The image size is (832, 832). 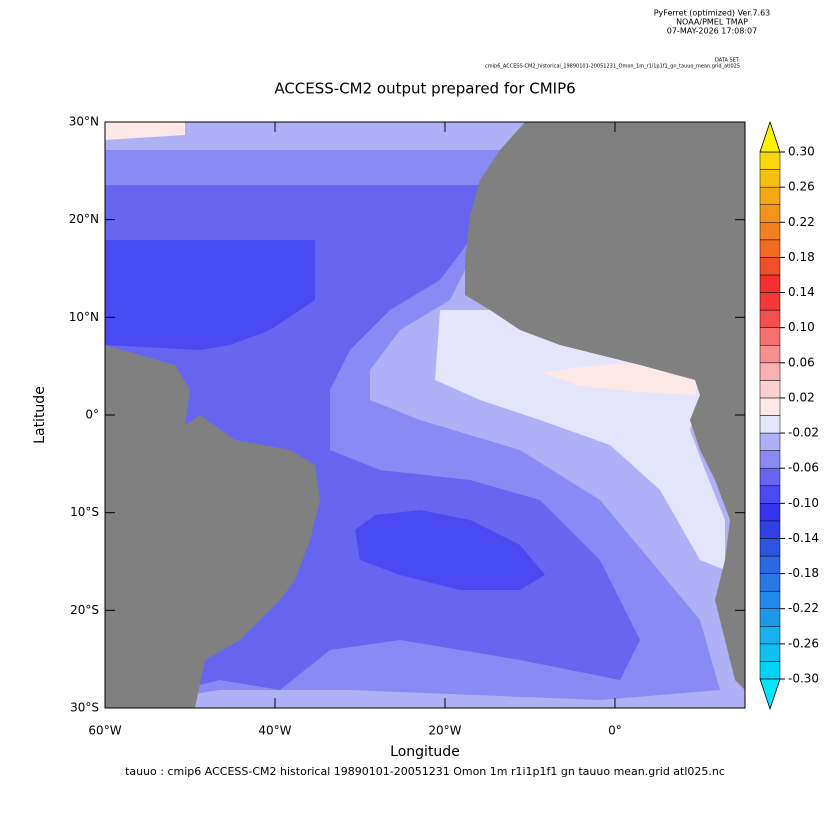 I want to click on organization: NOAA/PMEL TMAP, so click(x=712, y=22).